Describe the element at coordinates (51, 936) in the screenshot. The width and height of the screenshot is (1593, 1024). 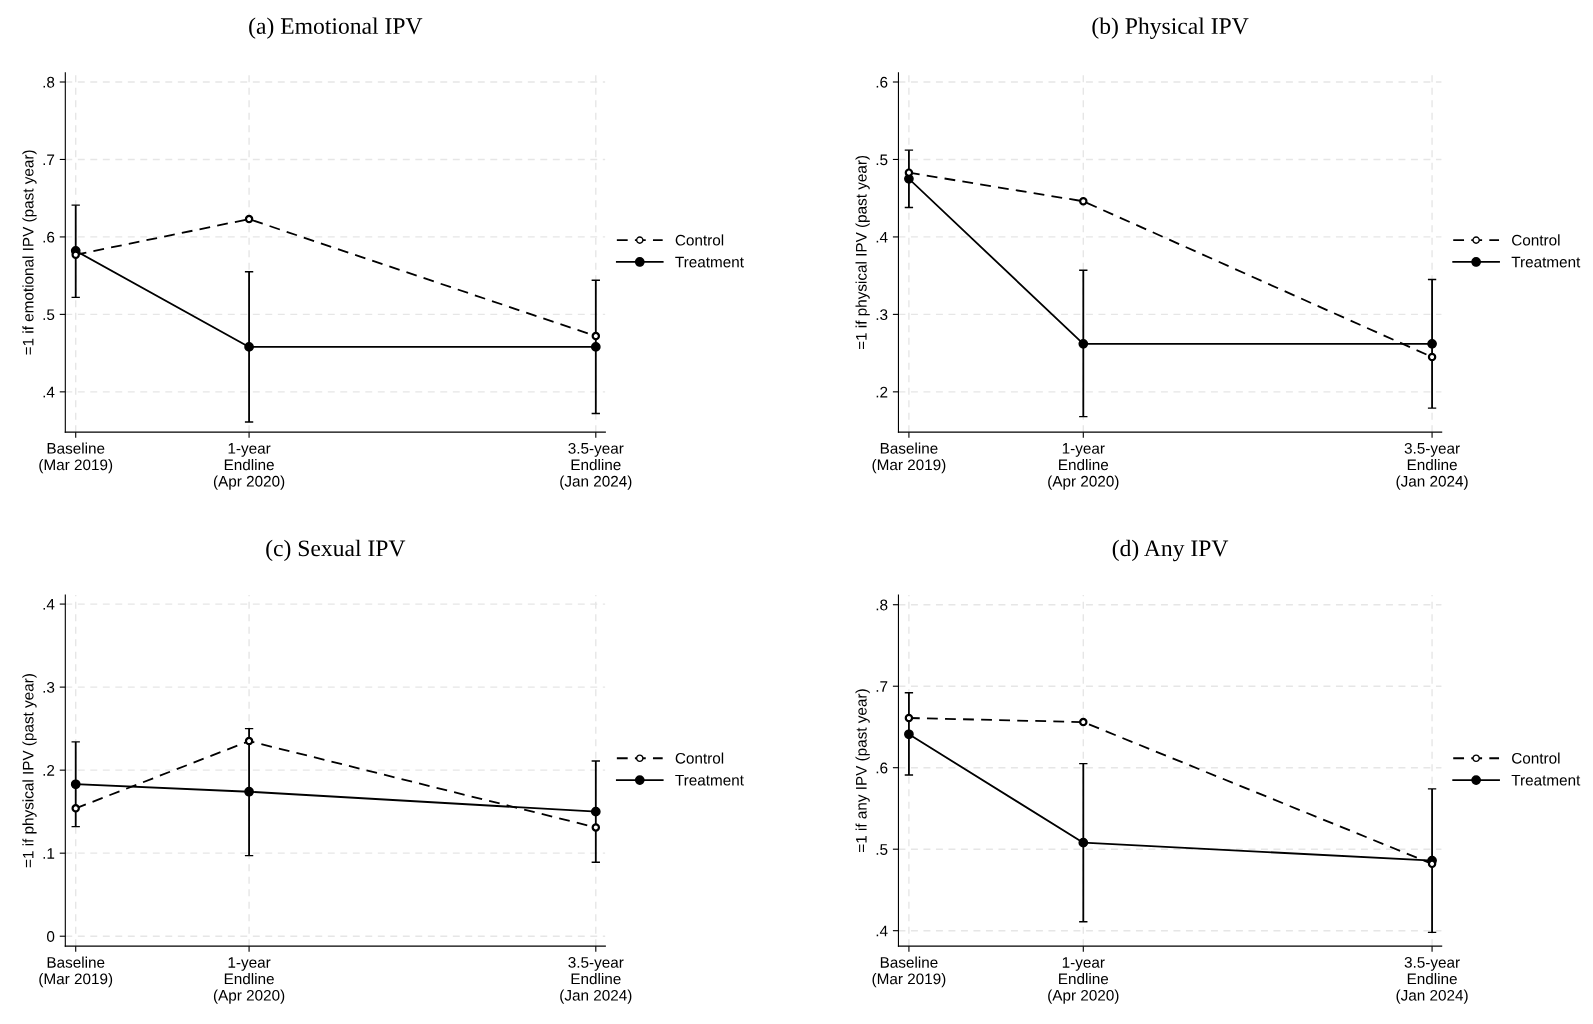
I see `y-tick-label: 0` at that location.